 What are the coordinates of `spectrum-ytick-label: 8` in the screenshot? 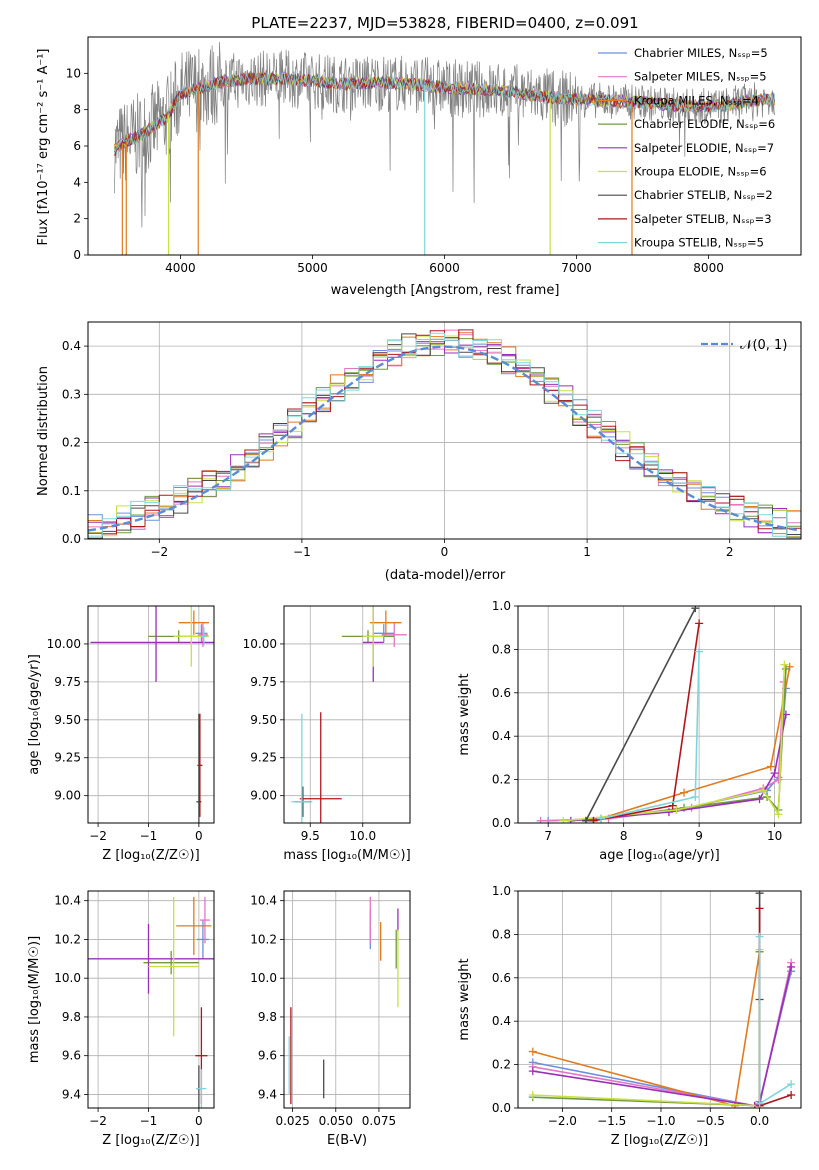 It's located at (77, 110).